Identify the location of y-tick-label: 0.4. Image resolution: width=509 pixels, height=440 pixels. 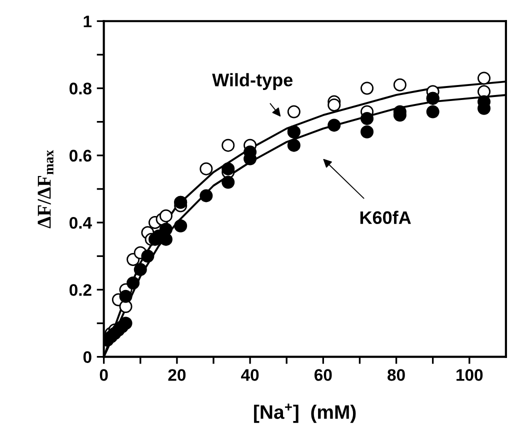
(81, 222).